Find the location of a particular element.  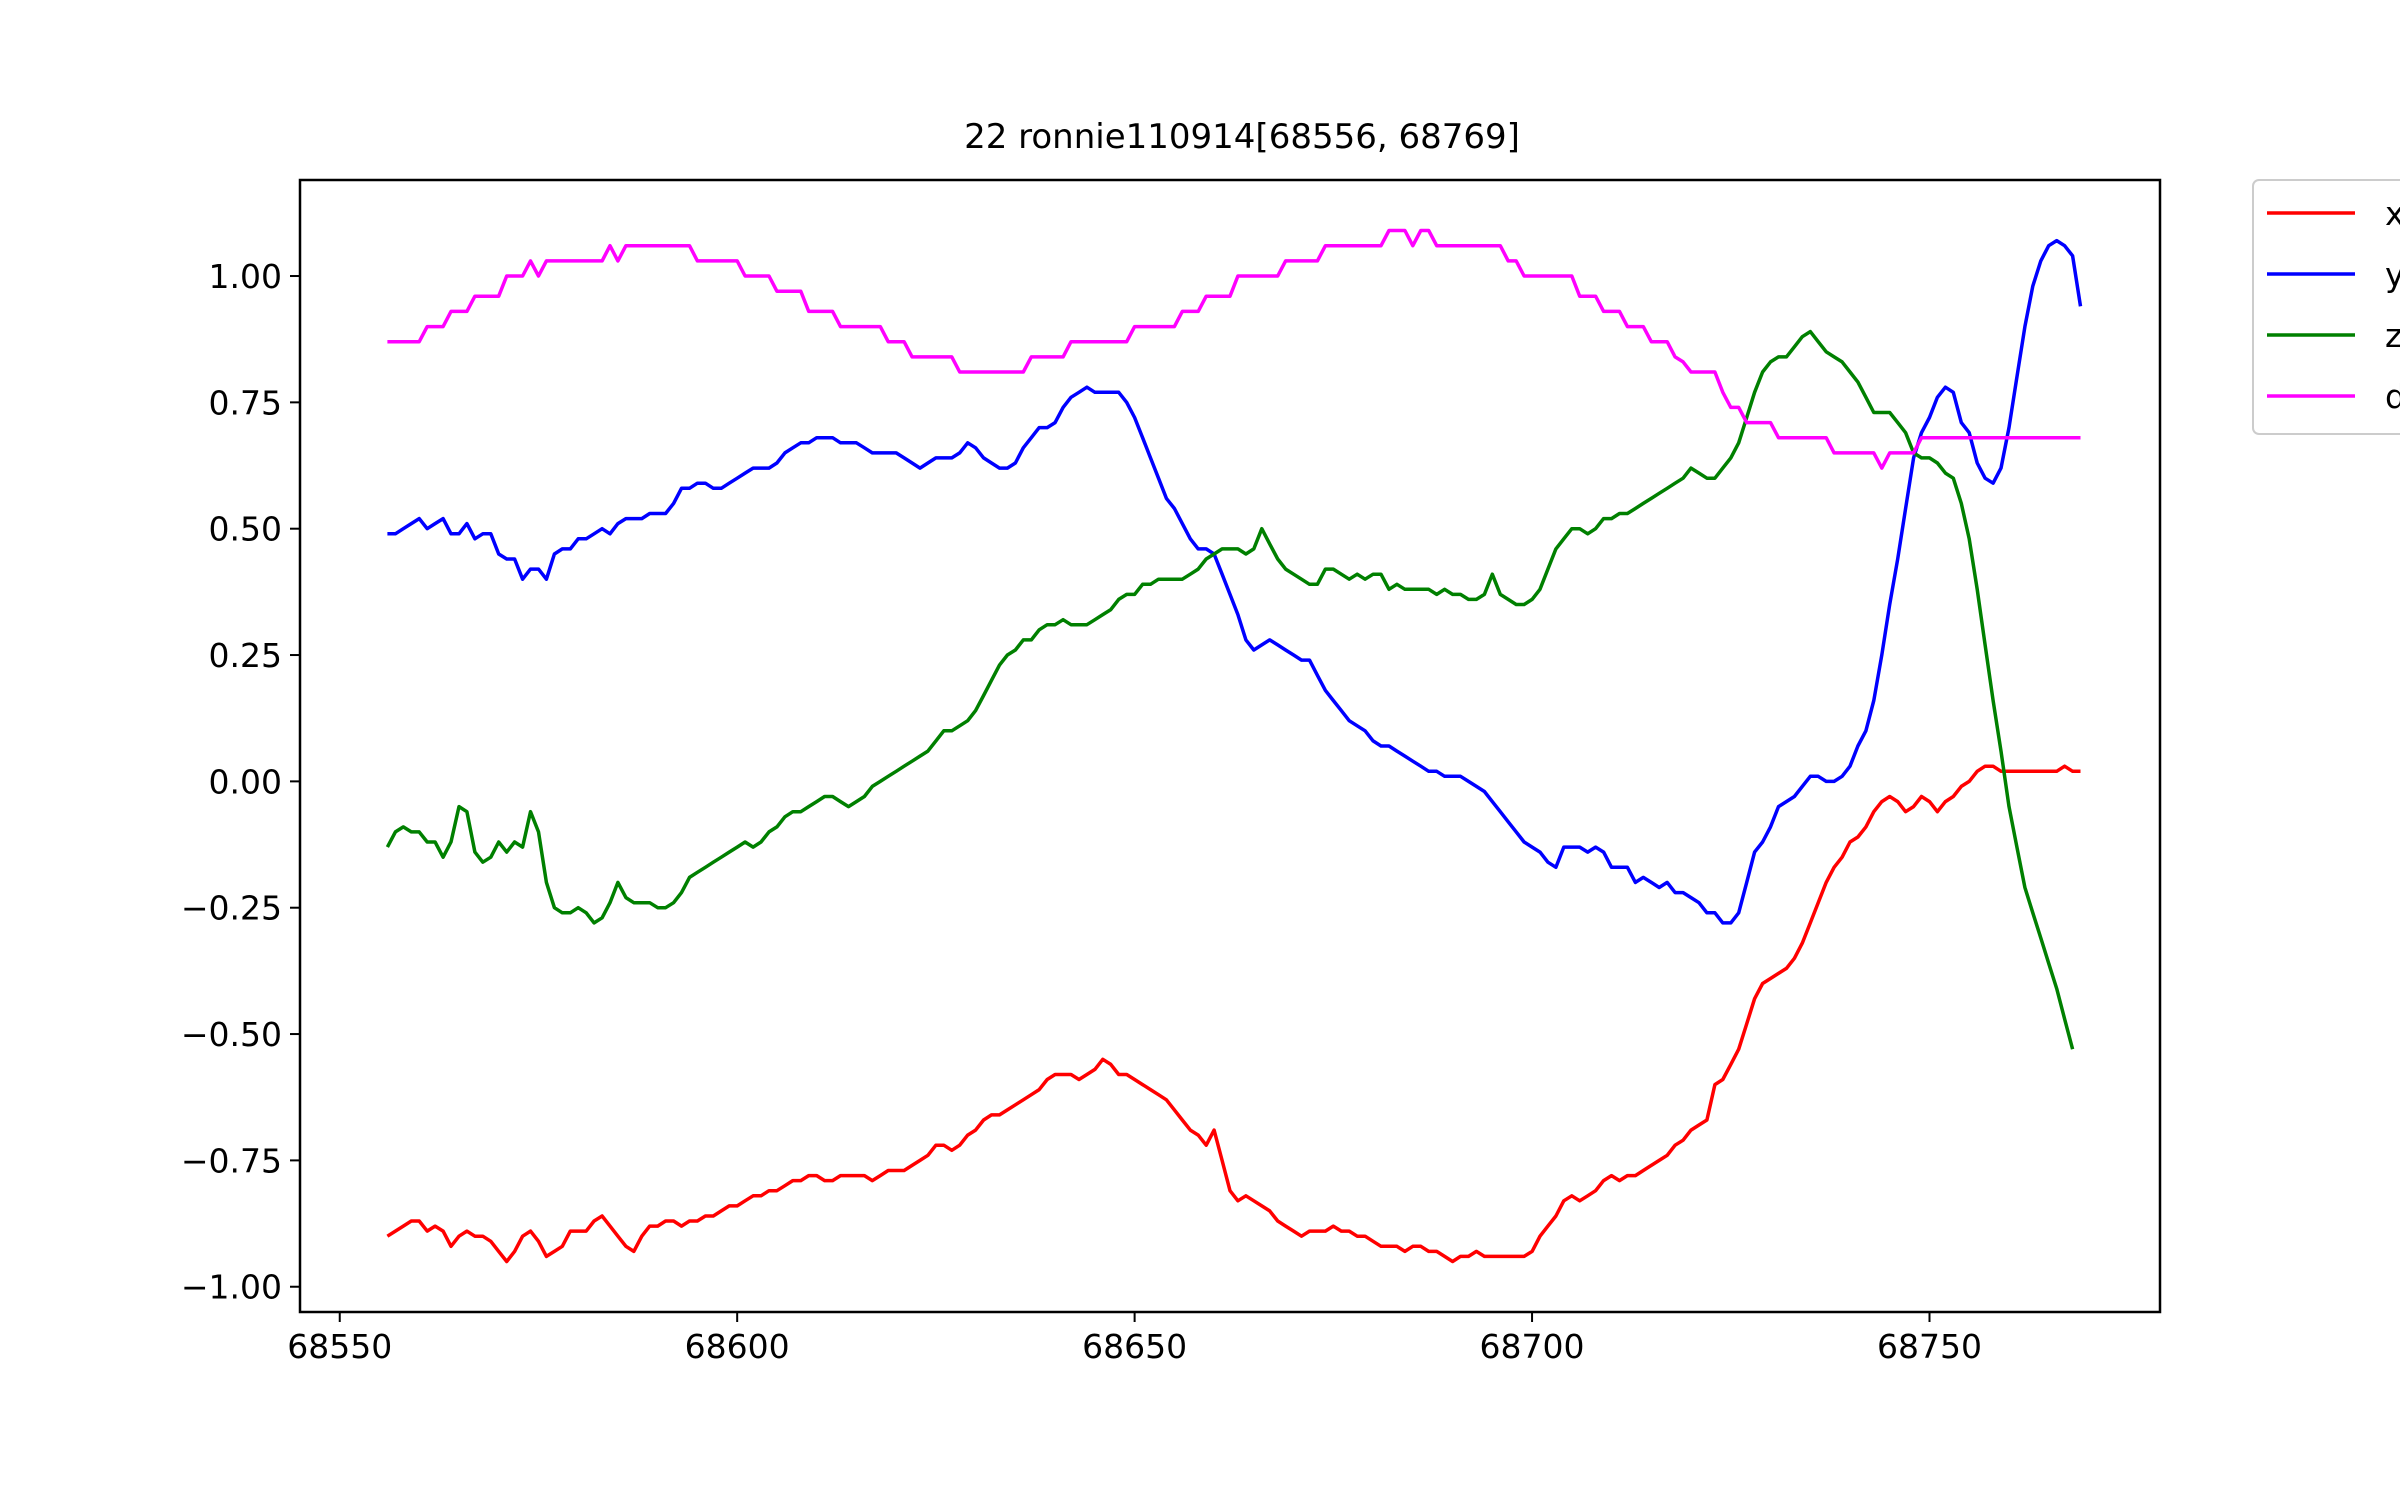

x-tick-label: 68600 is located at coordinates (737, 1346).